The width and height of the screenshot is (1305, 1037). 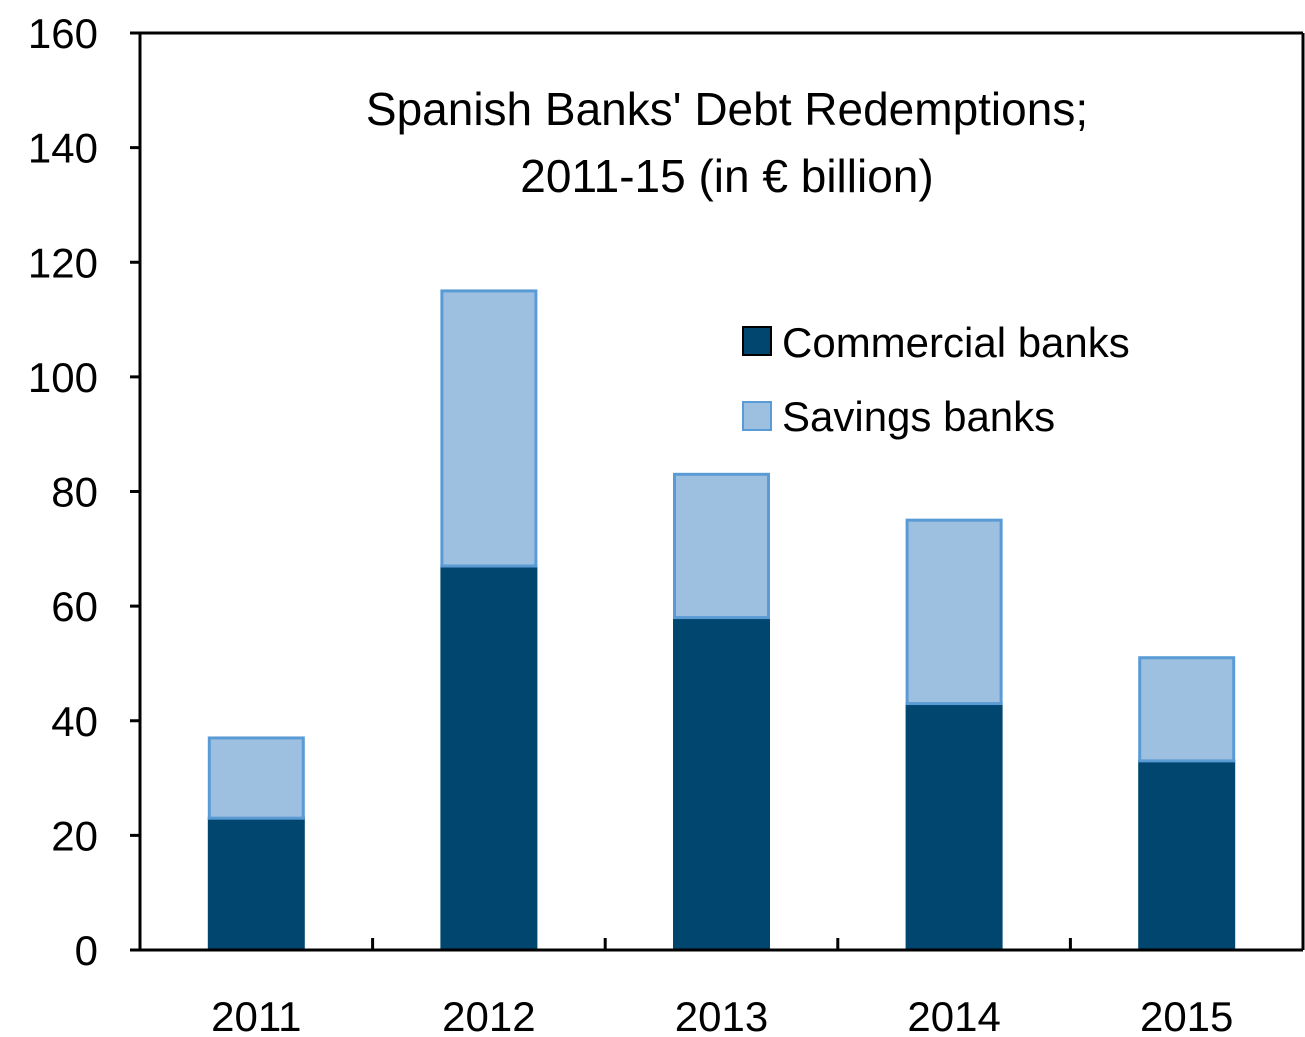 I want to click on bar-commercial-banks-2012, so click(x=489, y=758).